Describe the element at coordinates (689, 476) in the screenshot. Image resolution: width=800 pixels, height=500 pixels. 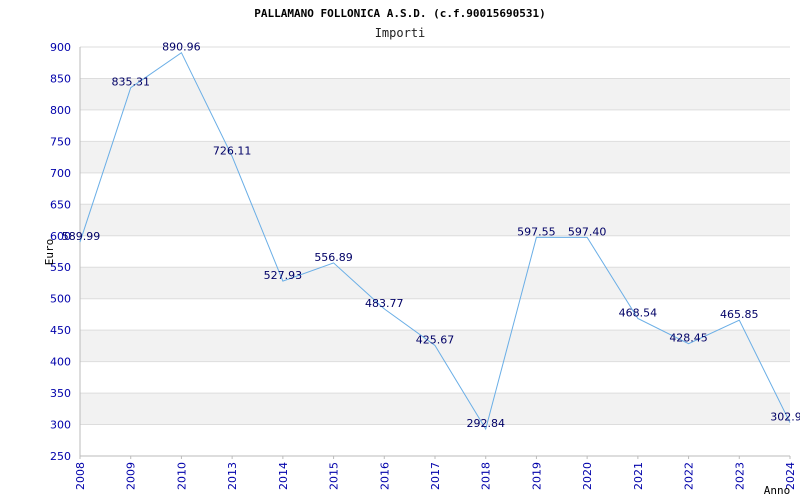
I see `x-tick-label: 2022` at that location.